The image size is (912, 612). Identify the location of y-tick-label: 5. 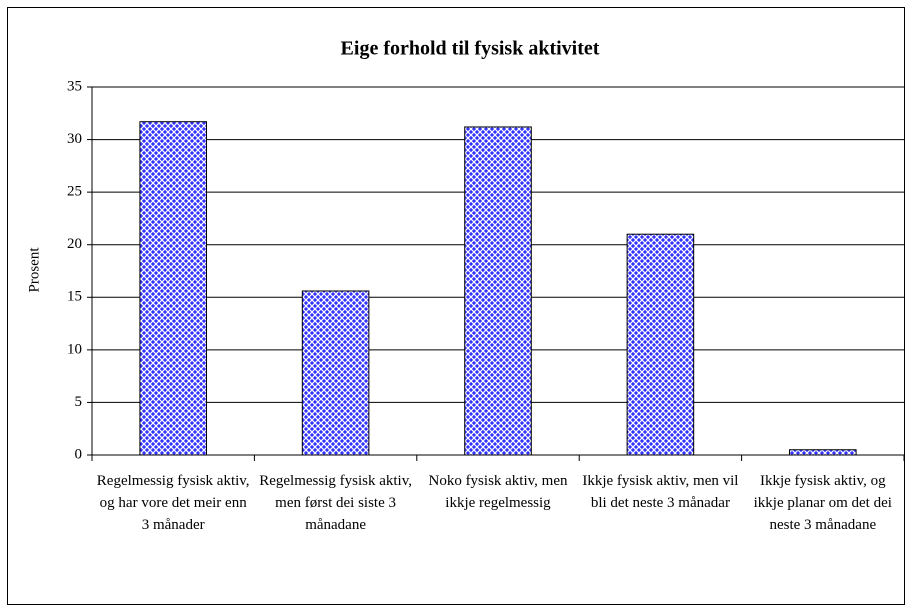
(79, 402).